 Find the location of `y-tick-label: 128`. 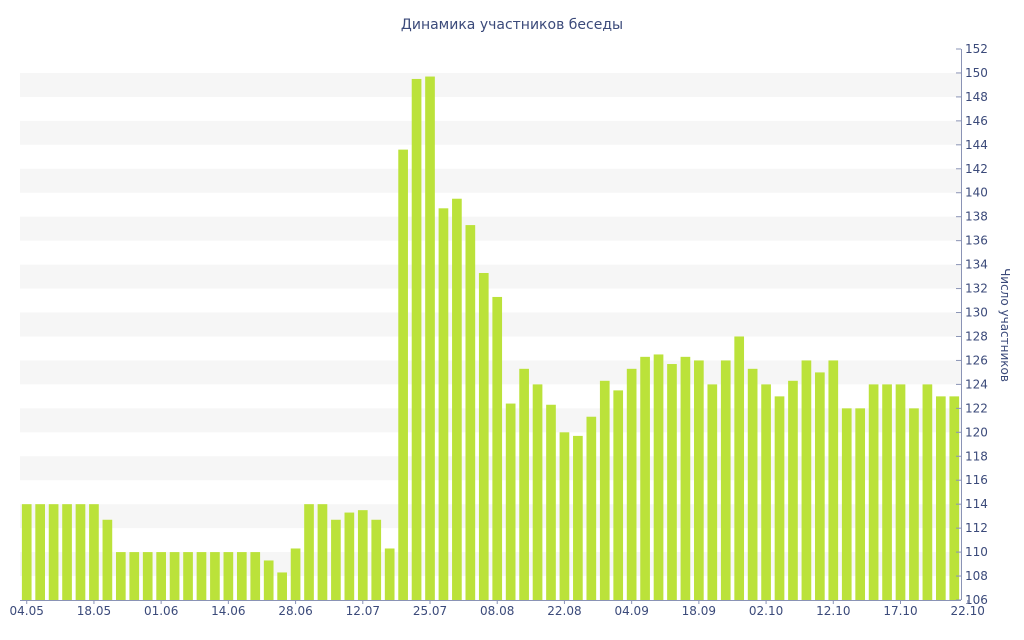

y-tick-label: 128 is located at coordinates (976, 336).